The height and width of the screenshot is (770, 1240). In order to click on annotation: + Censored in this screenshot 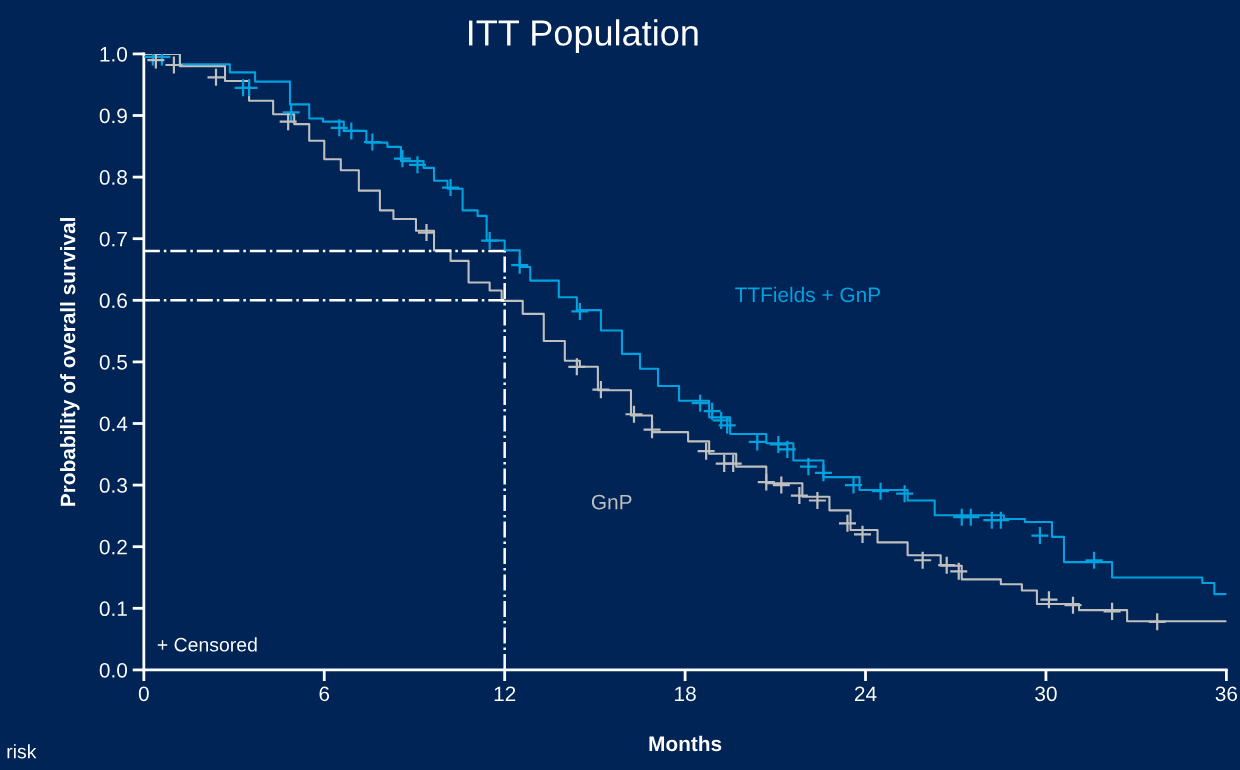, I will do `click(207, 644)`.